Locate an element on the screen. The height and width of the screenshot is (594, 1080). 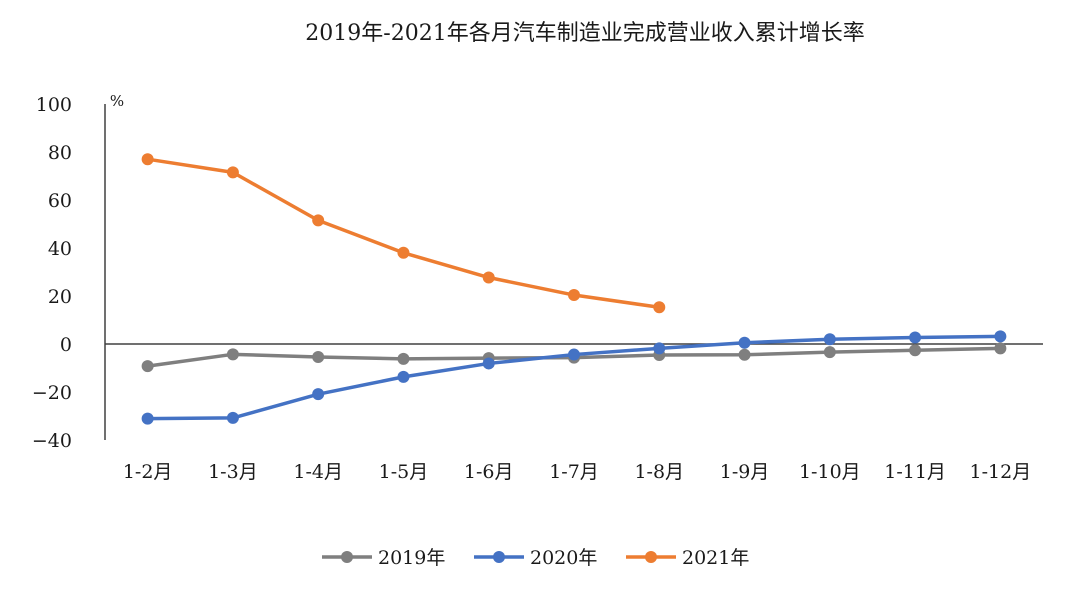
y-tick-label: −40 is located at coordinates (52, 441).